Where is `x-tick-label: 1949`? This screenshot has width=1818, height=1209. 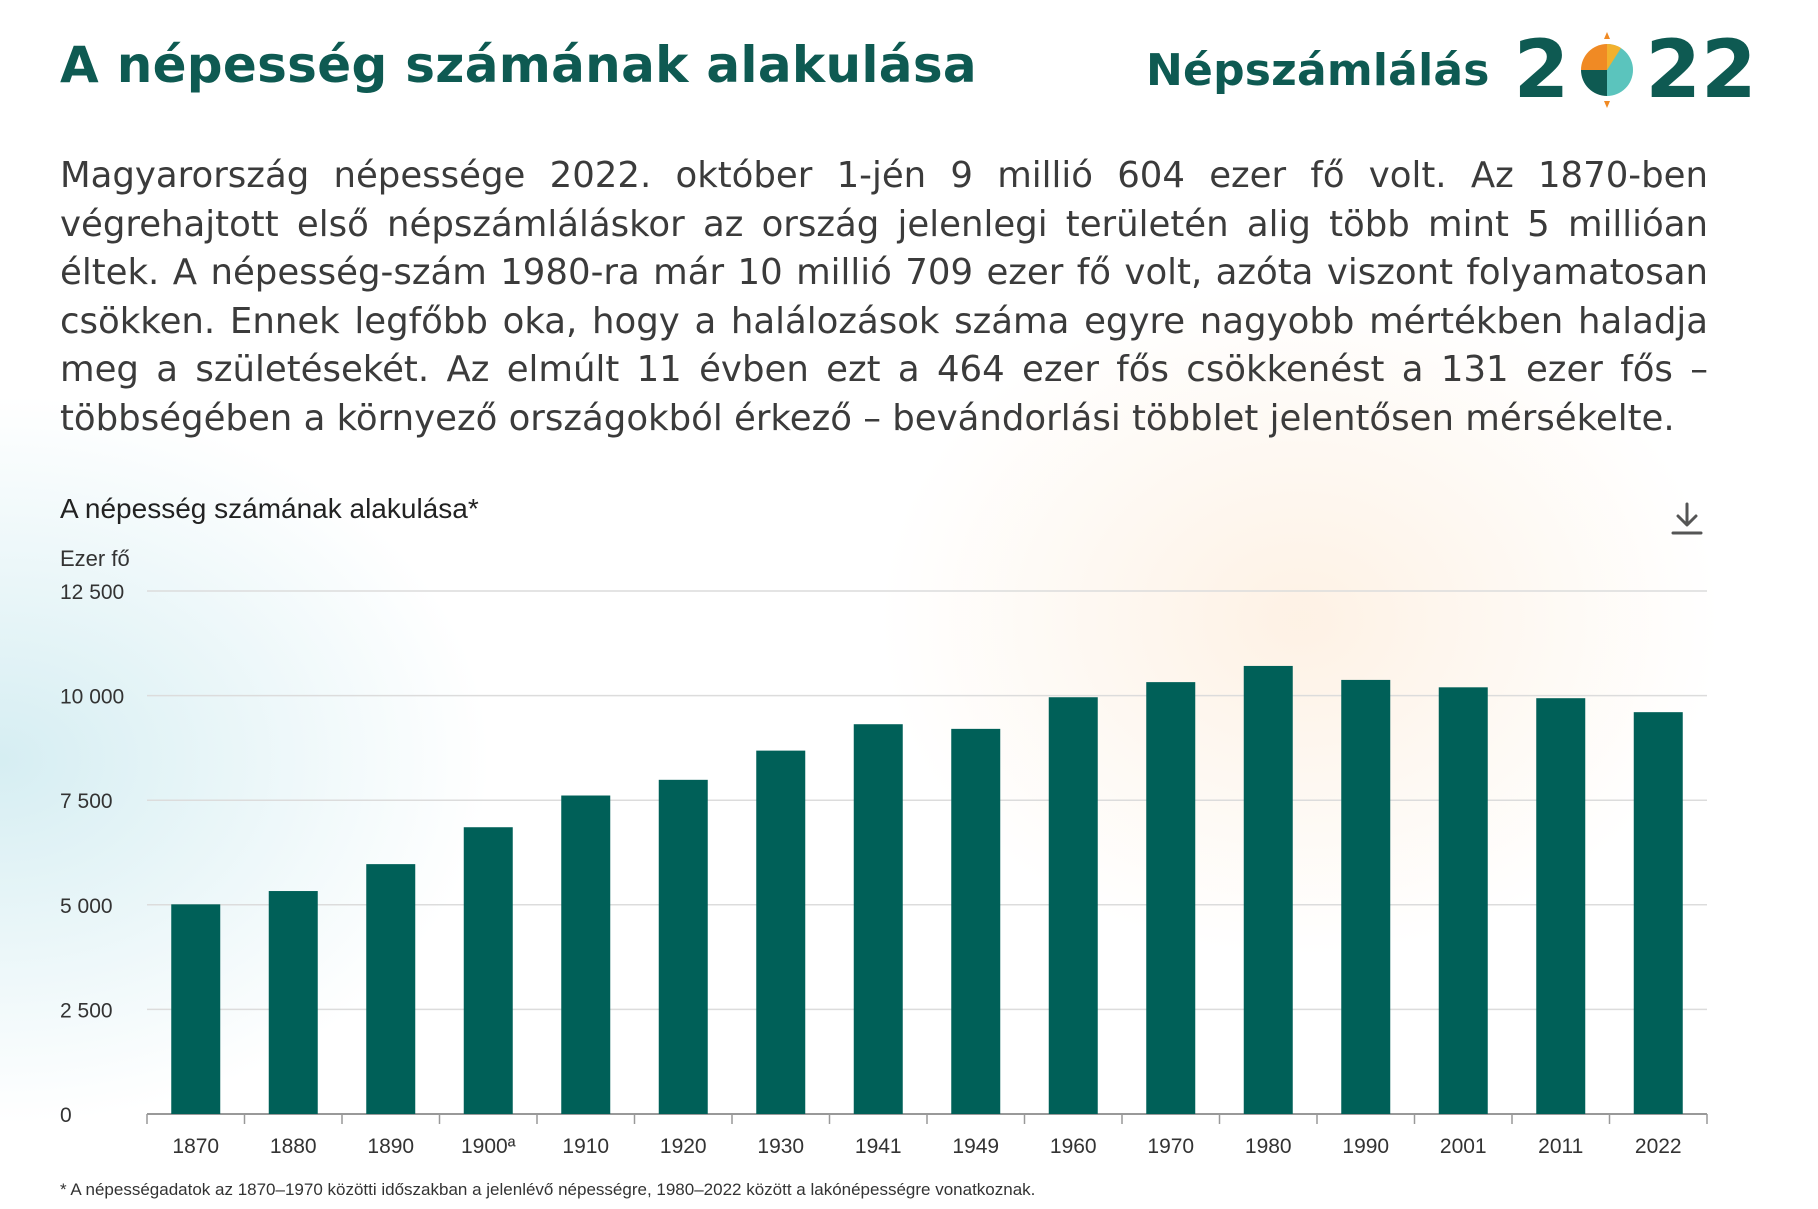
x-tick-label: 1949 is located at coordinates (975, 1146).